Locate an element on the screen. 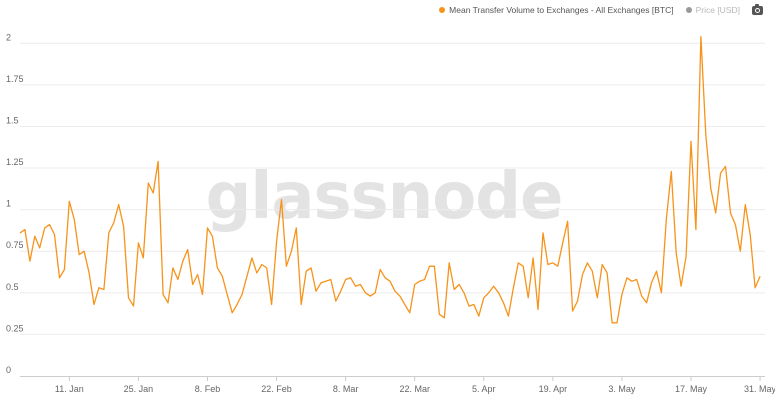 This screenshot has width=775, height=404. x-tick-label: 17. May is located at coordinates (691, 389).